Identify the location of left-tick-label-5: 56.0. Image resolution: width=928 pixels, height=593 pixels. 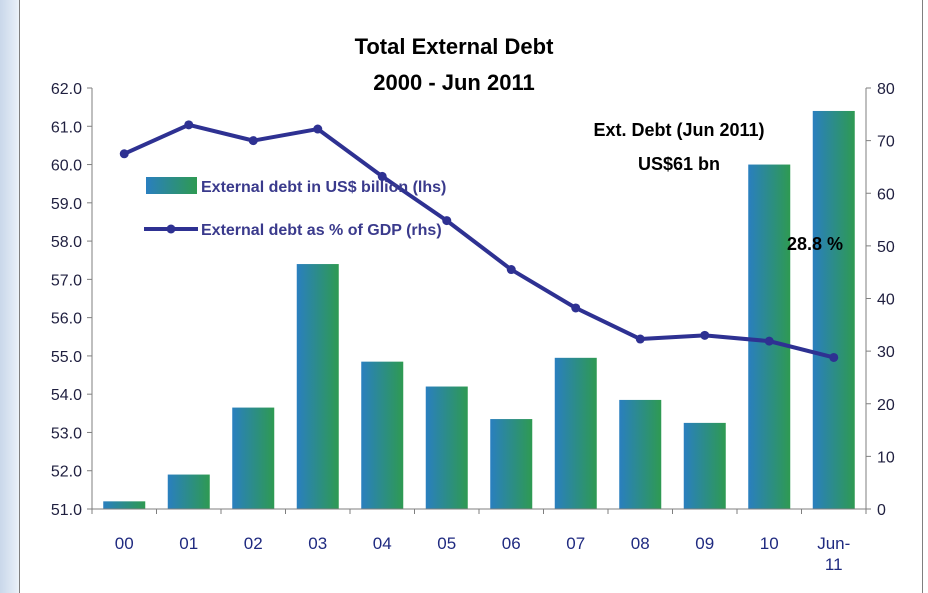
(66, 319).